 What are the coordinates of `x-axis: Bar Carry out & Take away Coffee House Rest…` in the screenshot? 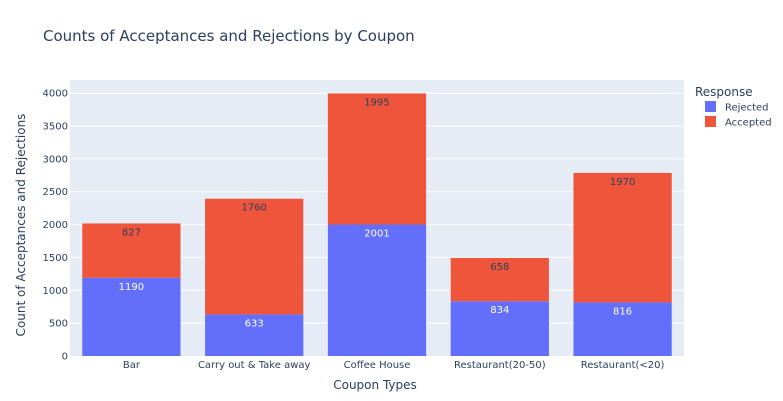 It's located at (394, 365).